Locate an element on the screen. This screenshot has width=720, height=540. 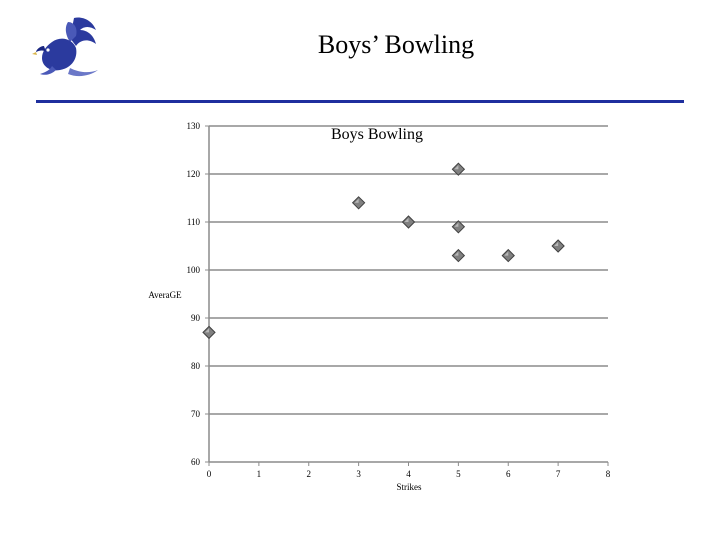
y-tick-label: 110 is located at coordinates (194, 222).